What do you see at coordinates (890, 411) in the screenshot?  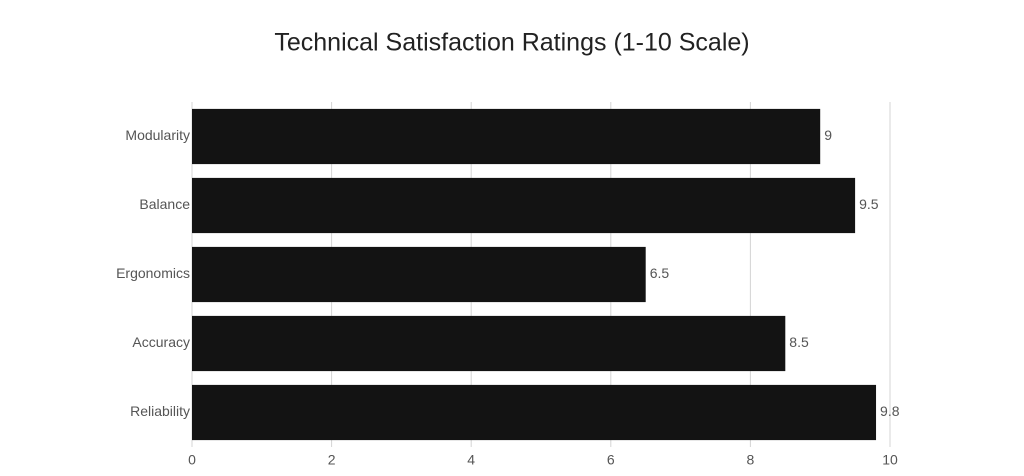 I see `data-label: 9.8` at bounding box center [890, 411].